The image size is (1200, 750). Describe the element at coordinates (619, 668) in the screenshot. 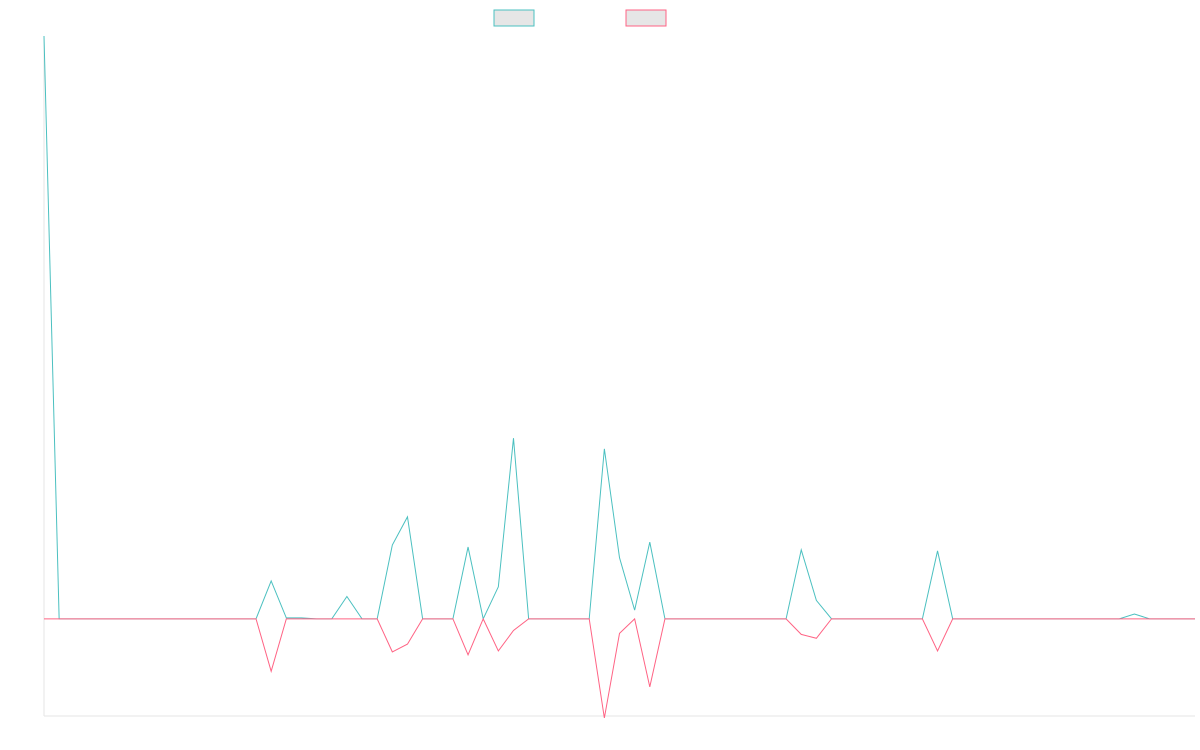

I see `series-2-line` at that location.